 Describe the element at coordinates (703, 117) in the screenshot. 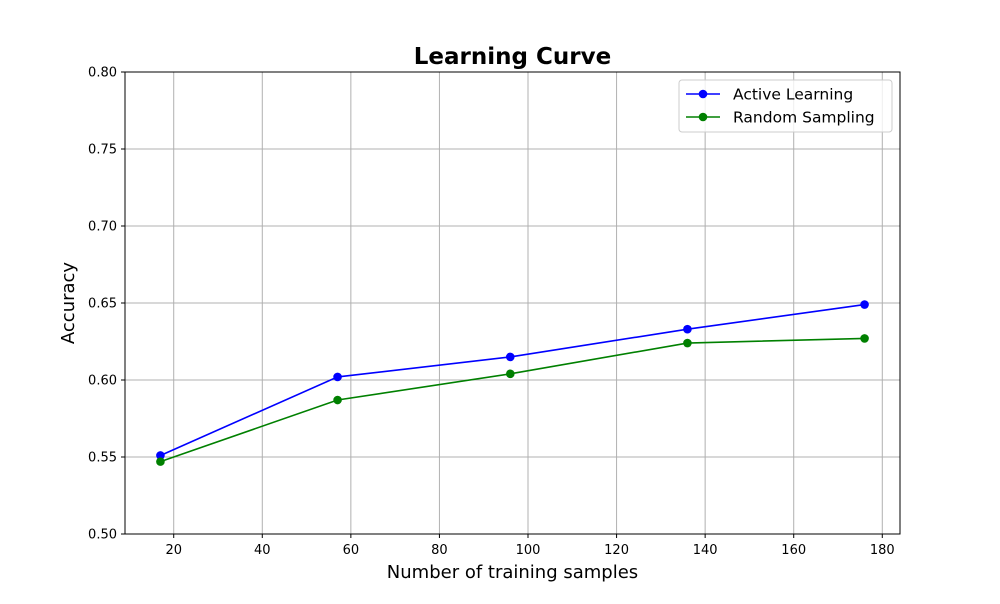

I see `legend-swatch-marker-random-sampling` at that location.